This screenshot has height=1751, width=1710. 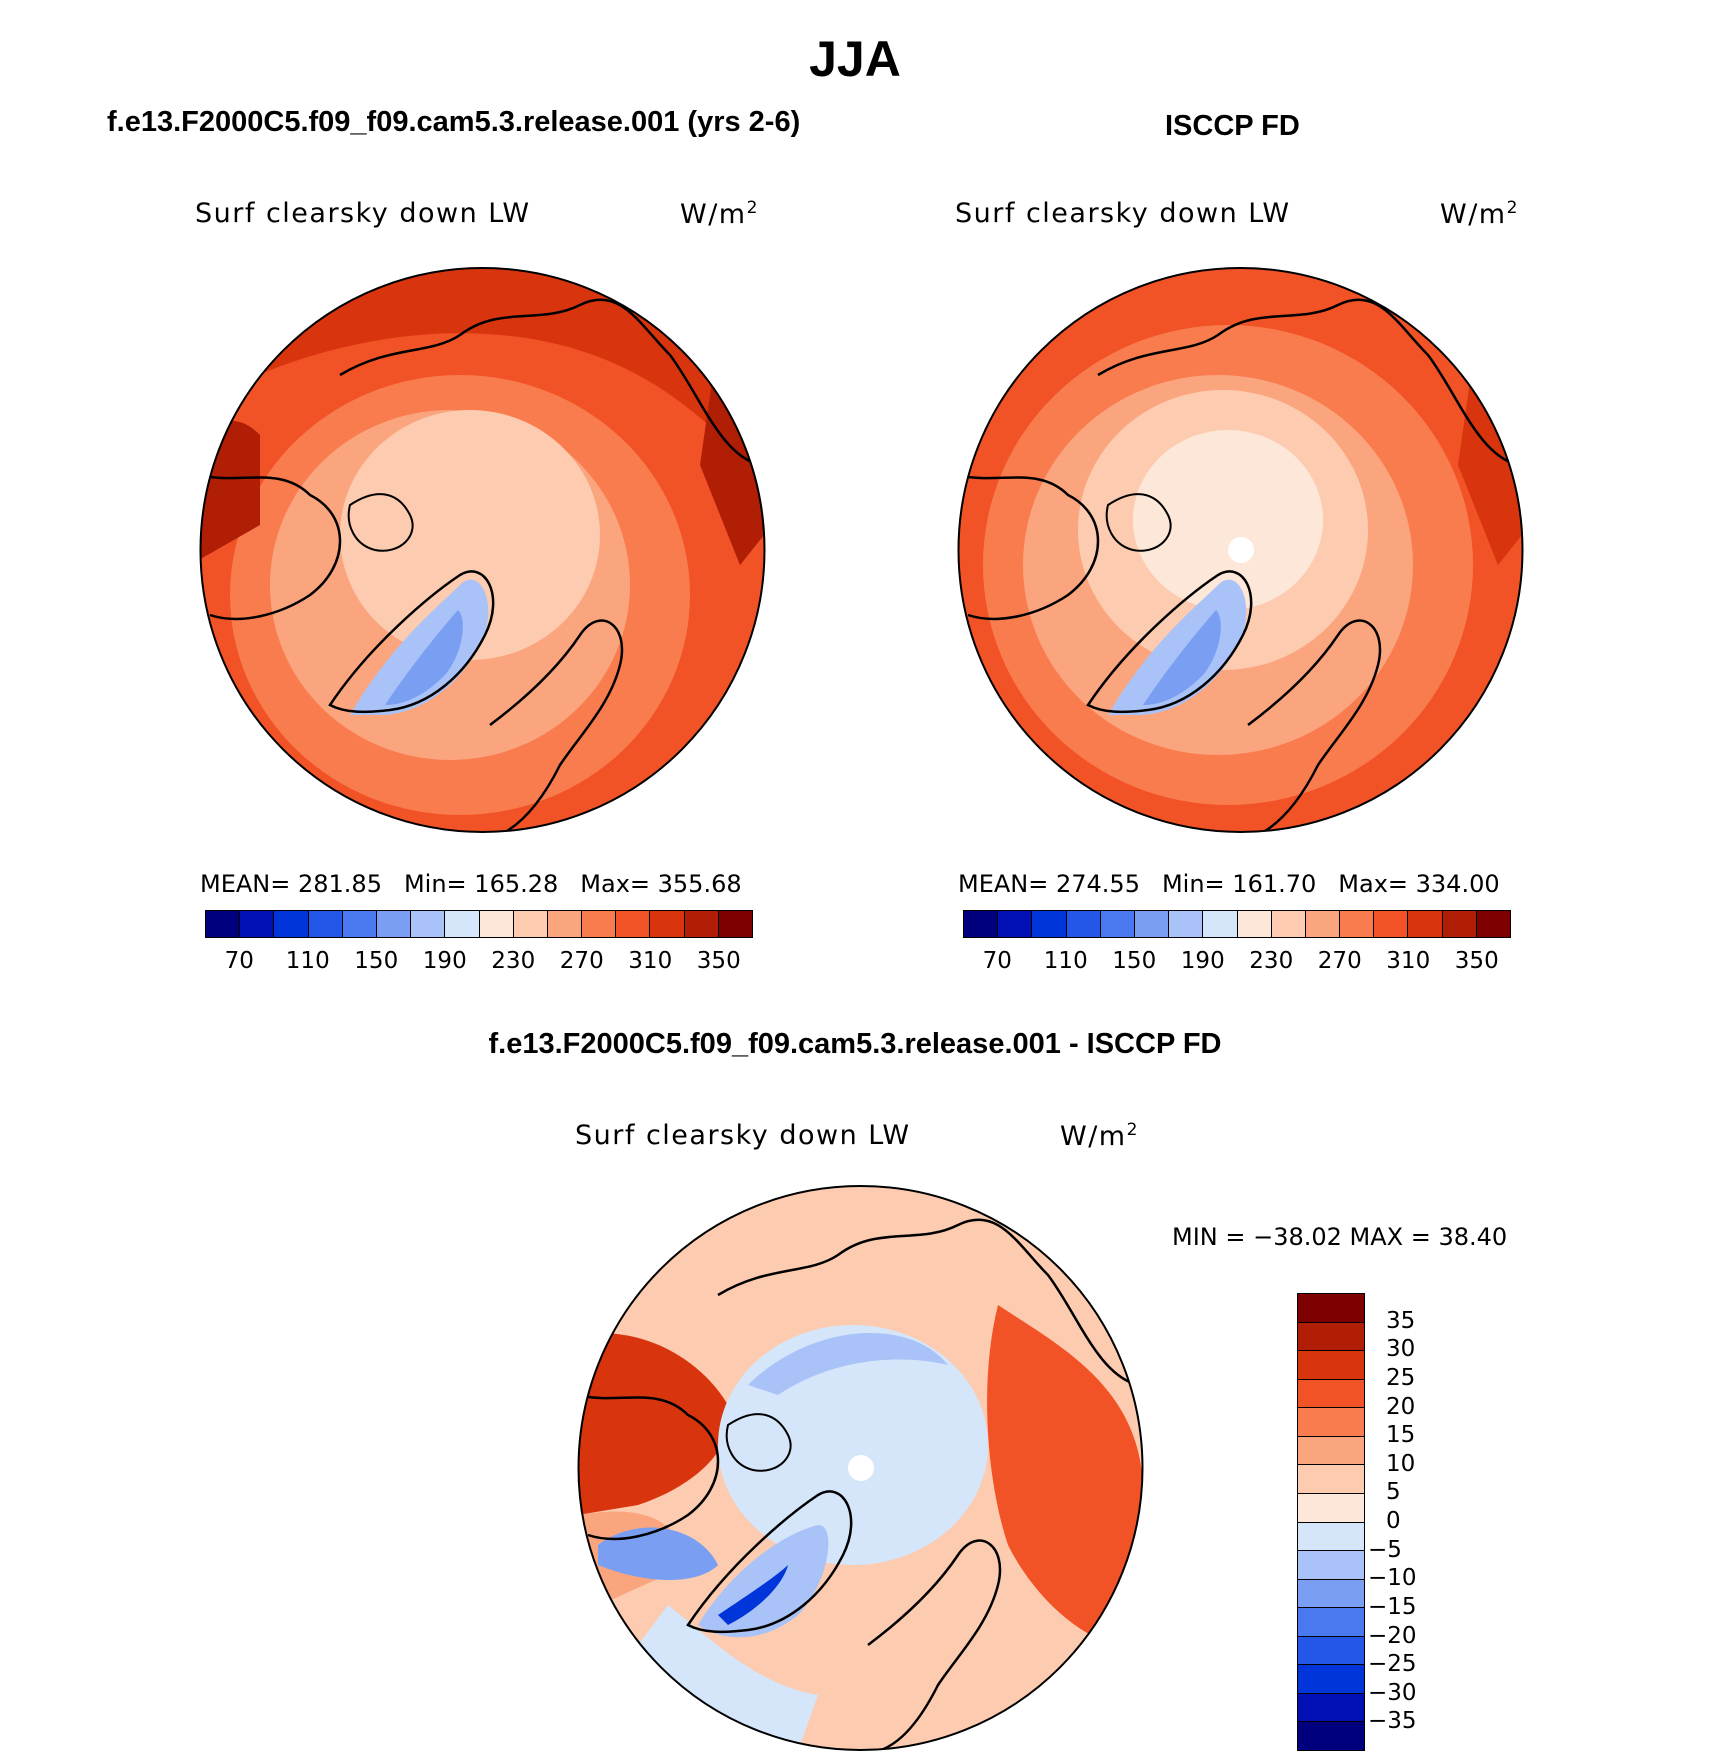 What do you see at coordinates (1392, 1692) in the screenshot?
I see `diff-colorbar-label: −30` at bounding box center [1392, 1692].